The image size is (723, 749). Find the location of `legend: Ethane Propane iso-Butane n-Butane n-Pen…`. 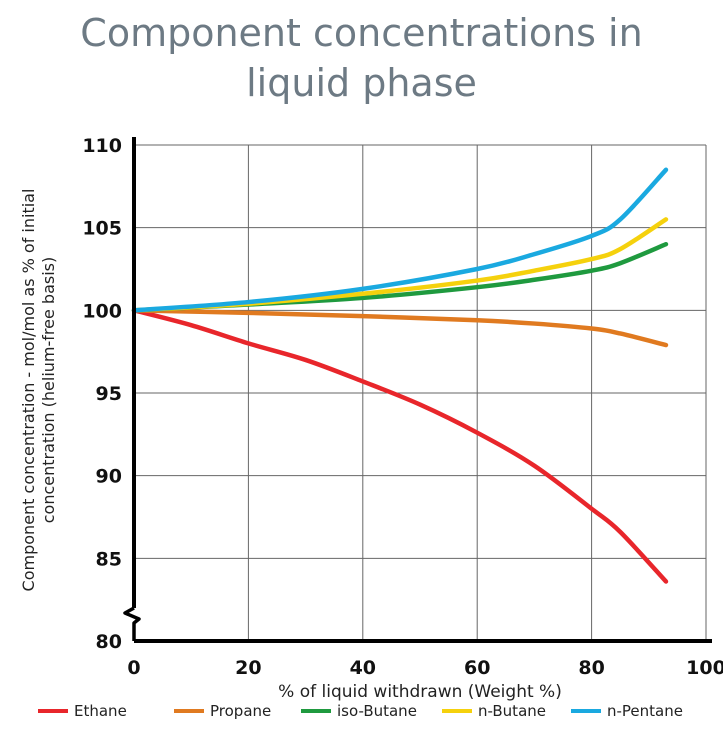

legend: Ethane Propane iso-Butane n-Butane n-Pen… is located at coordinates (361, 713).